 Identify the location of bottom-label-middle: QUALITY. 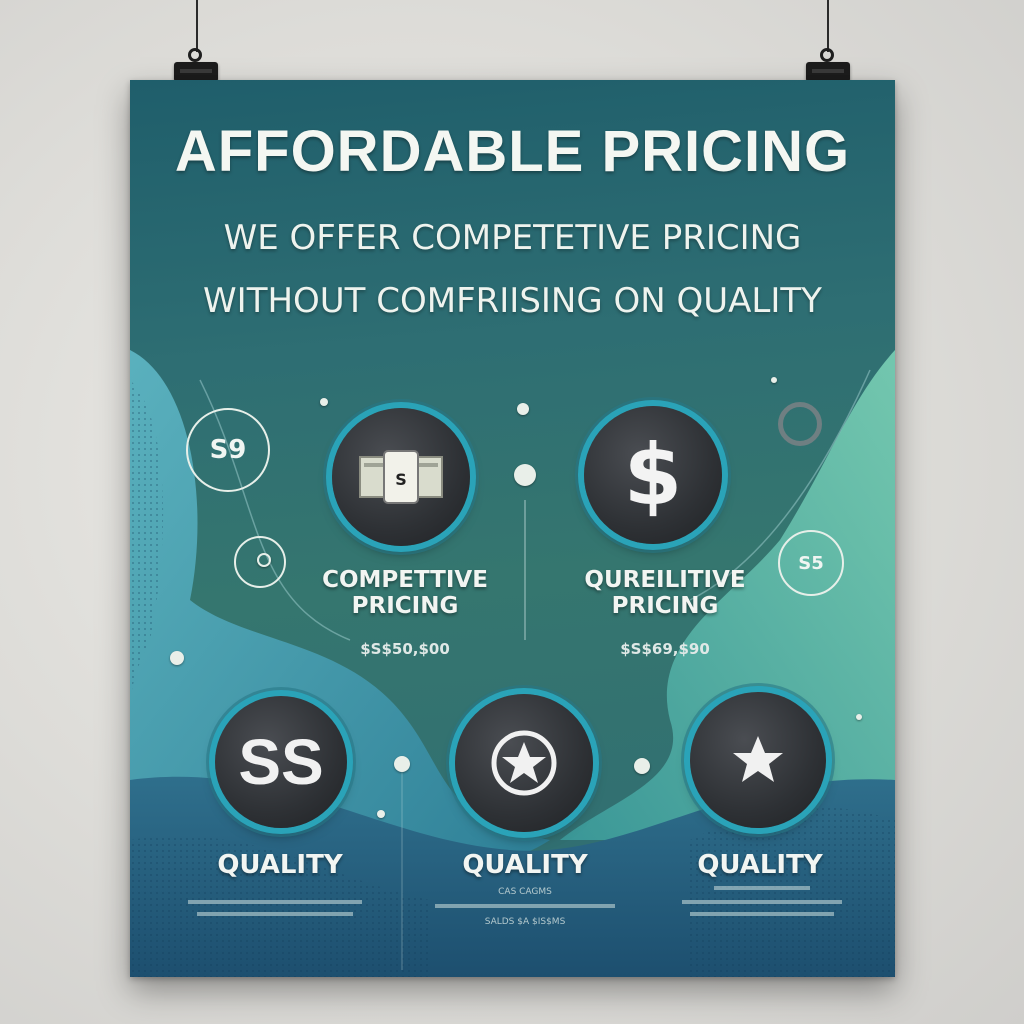
(525, 865).